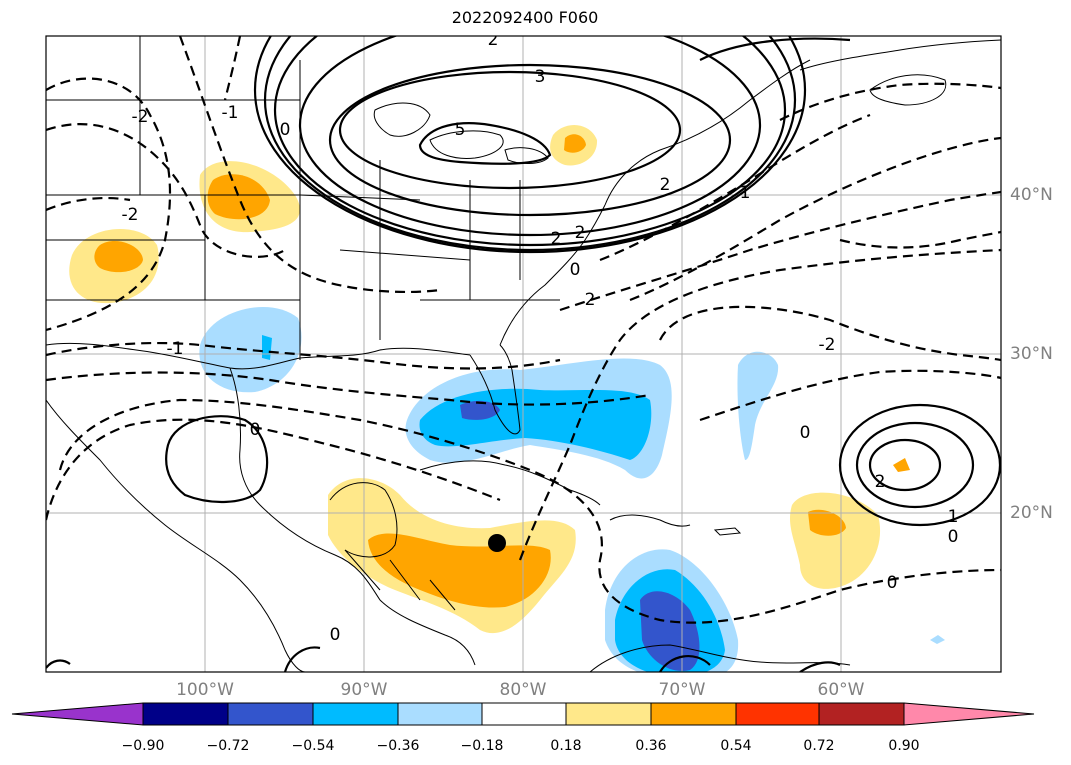  I want to click on contour-label-atlantic: 2, so click(880, 482).